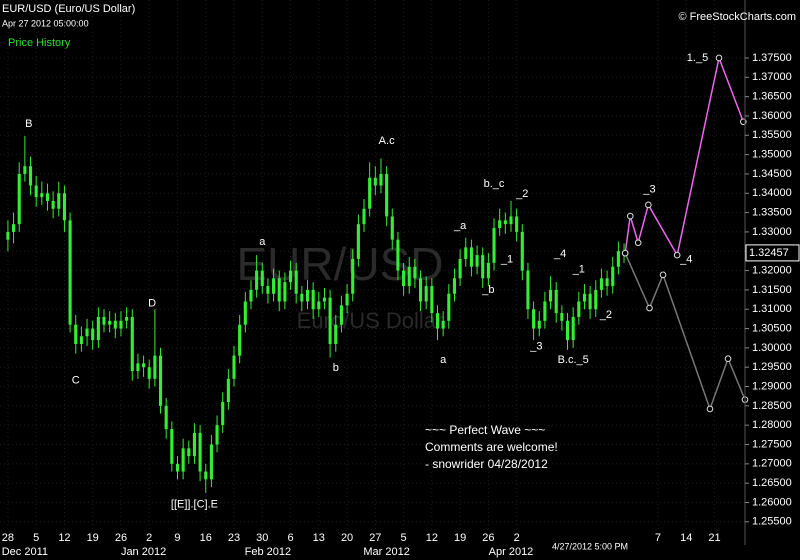 This screenshot has width=800, height=560. Describe the element at coordinates (39, 43) in the screenshot. I see `legend-entry: Price History` at that location.